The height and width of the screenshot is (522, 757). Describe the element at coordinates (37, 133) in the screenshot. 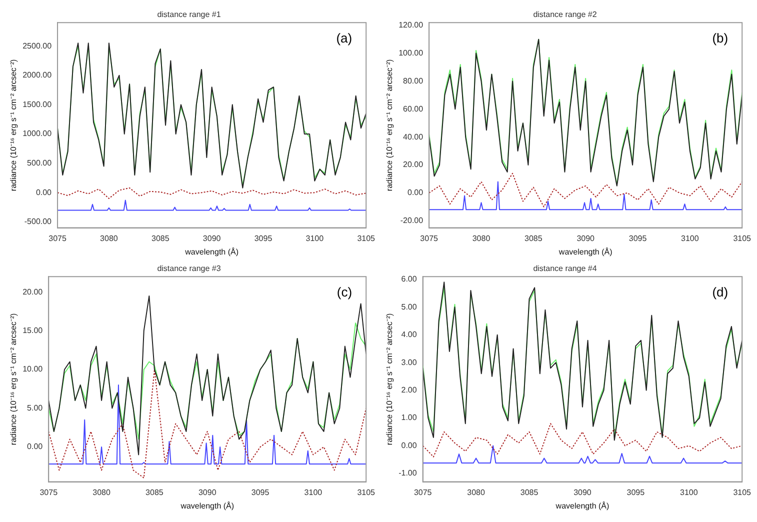

I see `y-tick-label: 1000.00` at that location.